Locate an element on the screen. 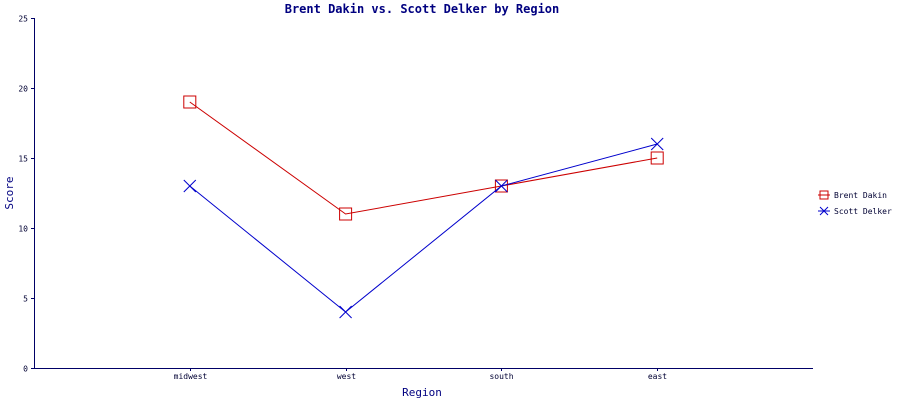  y-tick-label: 5 is located at coordinates (25, 299).